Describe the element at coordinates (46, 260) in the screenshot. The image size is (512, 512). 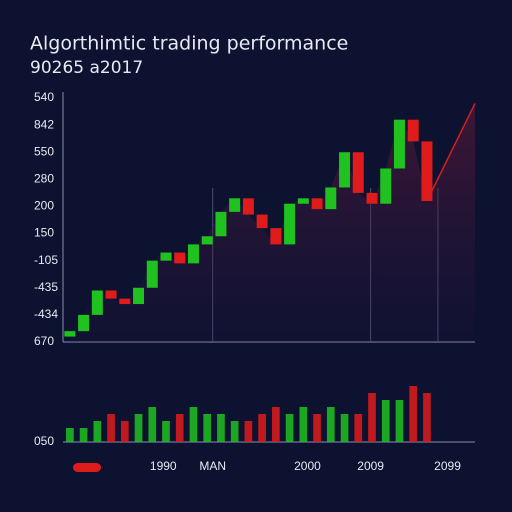
I see `y-tick-label: -105` at that location.